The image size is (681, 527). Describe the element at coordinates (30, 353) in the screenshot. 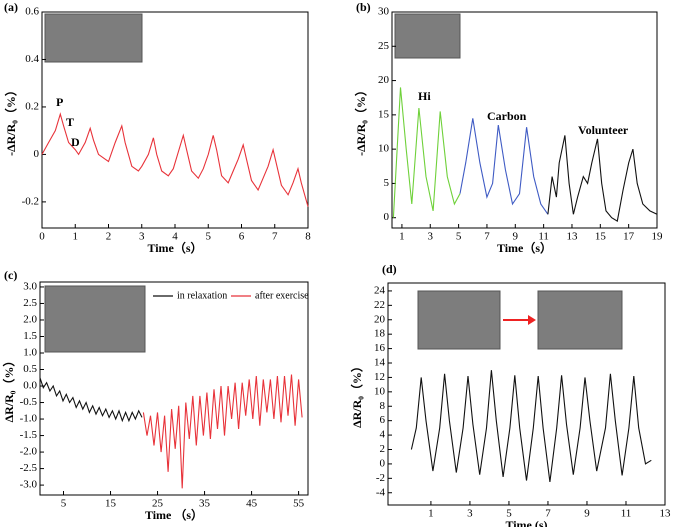

I see `y-tick-label: 1.0` at that location.